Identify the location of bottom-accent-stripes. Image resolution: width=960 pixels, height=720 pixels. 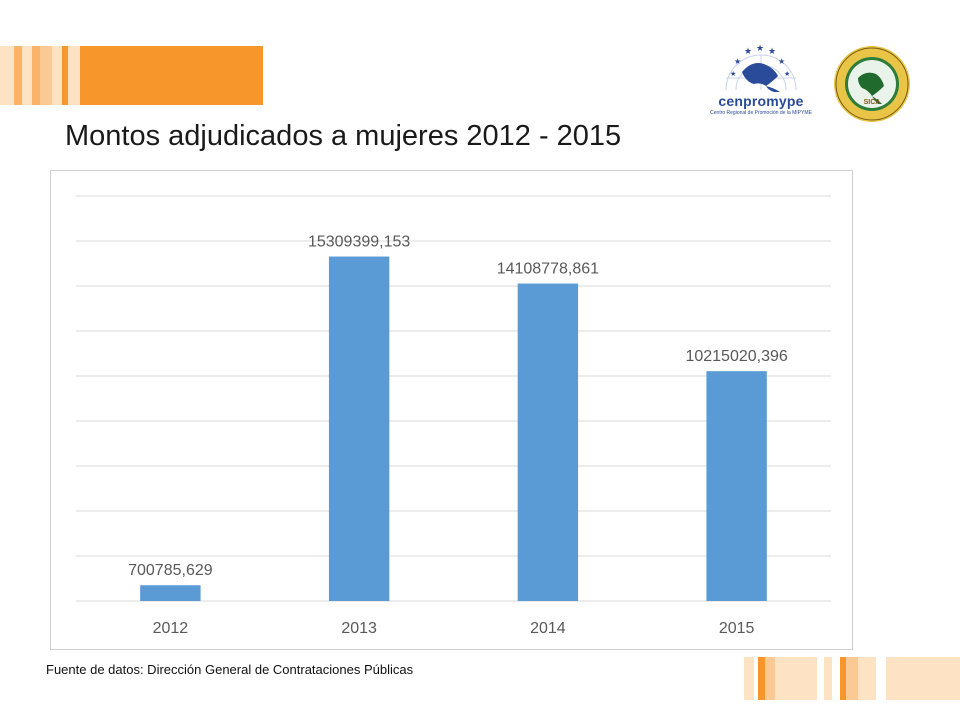
(852, 678).